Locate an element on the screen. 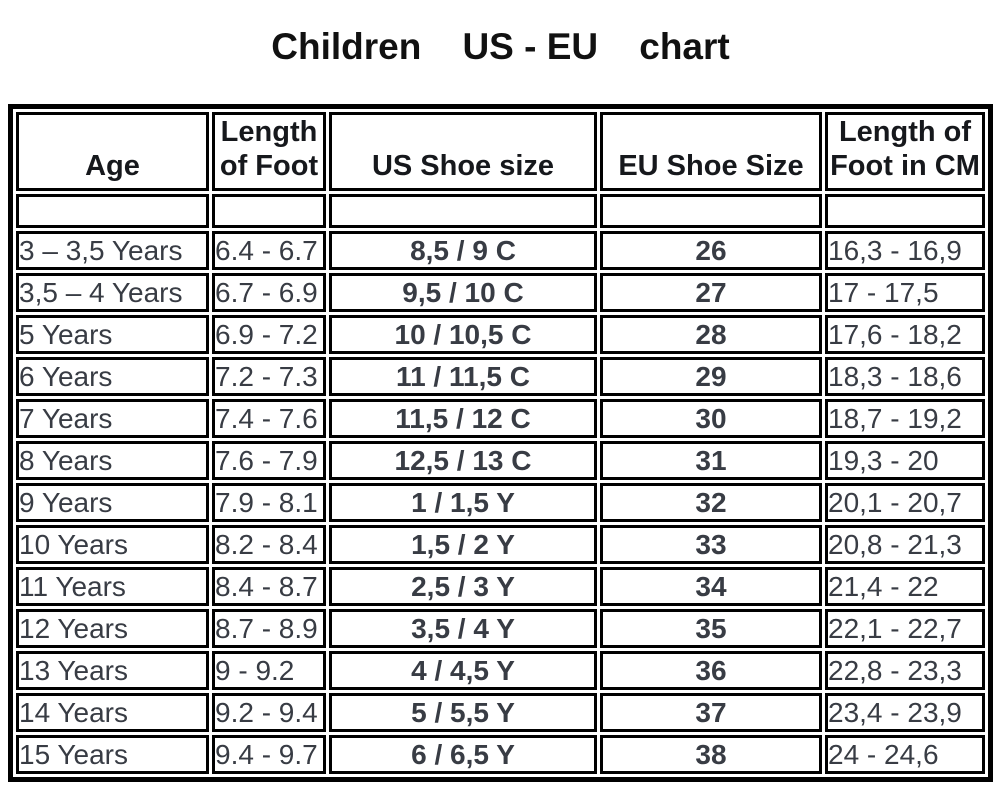 Image resolution: width=1001 pixels, height=800 pixels. cell-foot-length: 7.4 - 7.6 is located at coordinates (269, 419).